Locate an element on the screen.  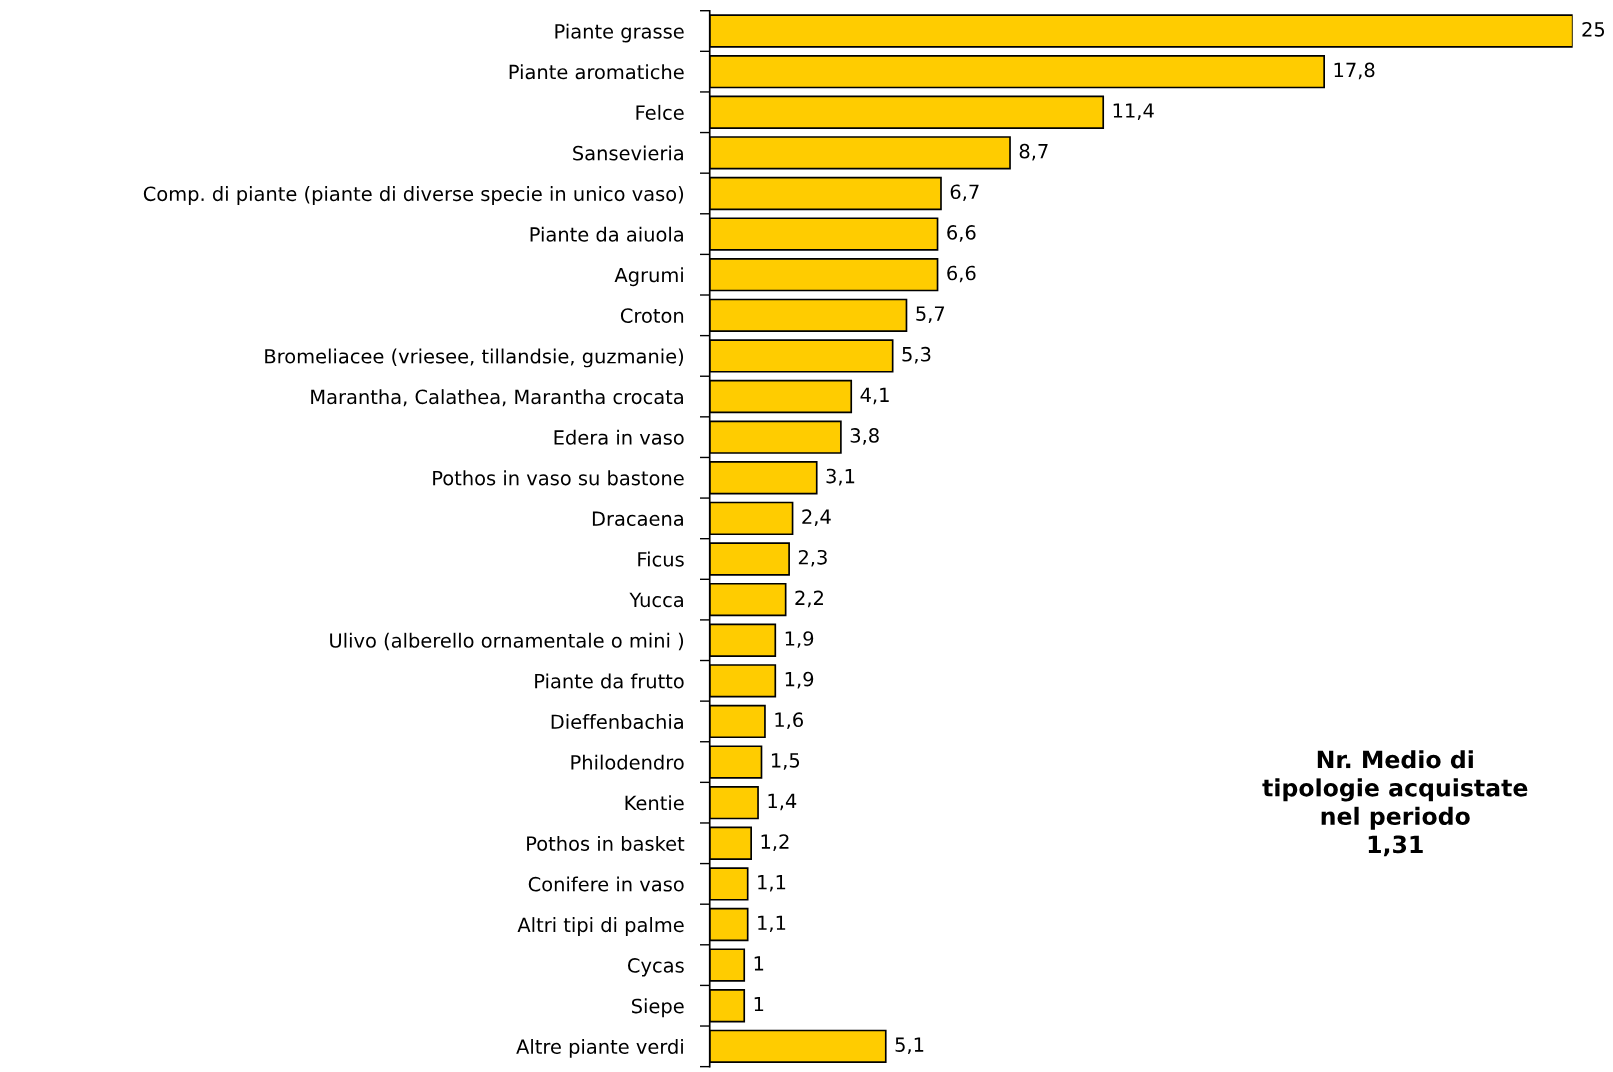
y-tick-label: Edera in vaso is located at coordinates (619, 437).